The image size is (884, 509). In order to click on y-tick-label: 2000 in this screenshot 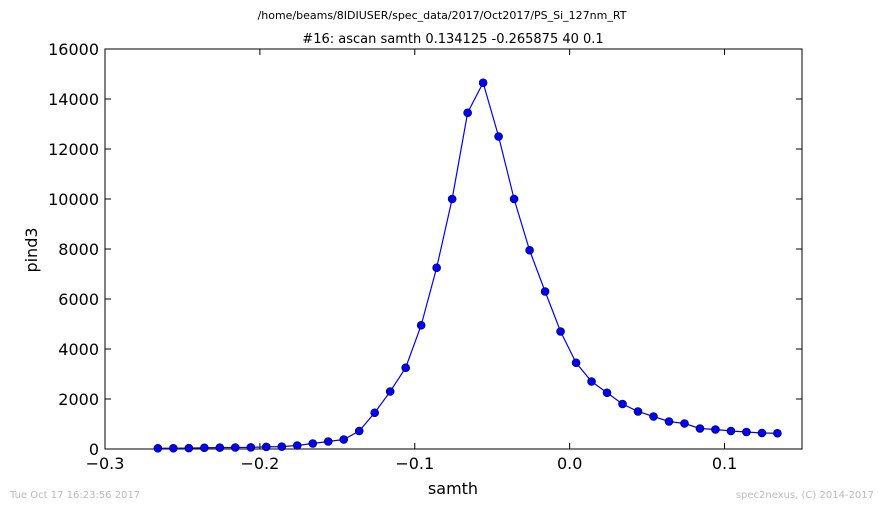, I will do `click(78, 399)`.